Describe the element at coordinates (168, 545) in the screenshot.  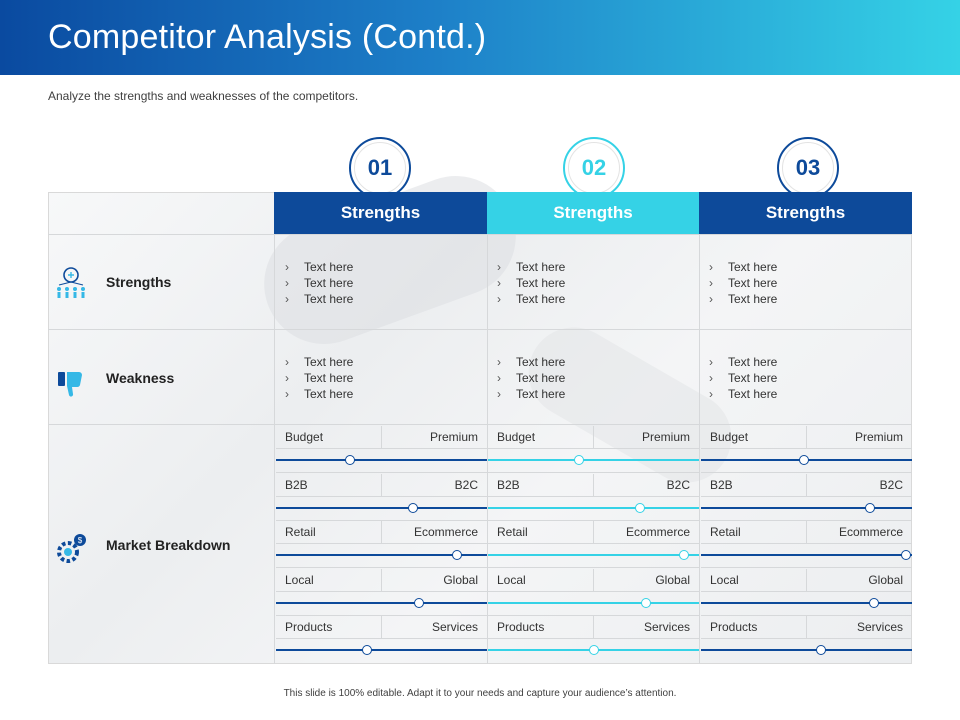
I see `row-label-market-breakdown: Market Breakdown` at that location.